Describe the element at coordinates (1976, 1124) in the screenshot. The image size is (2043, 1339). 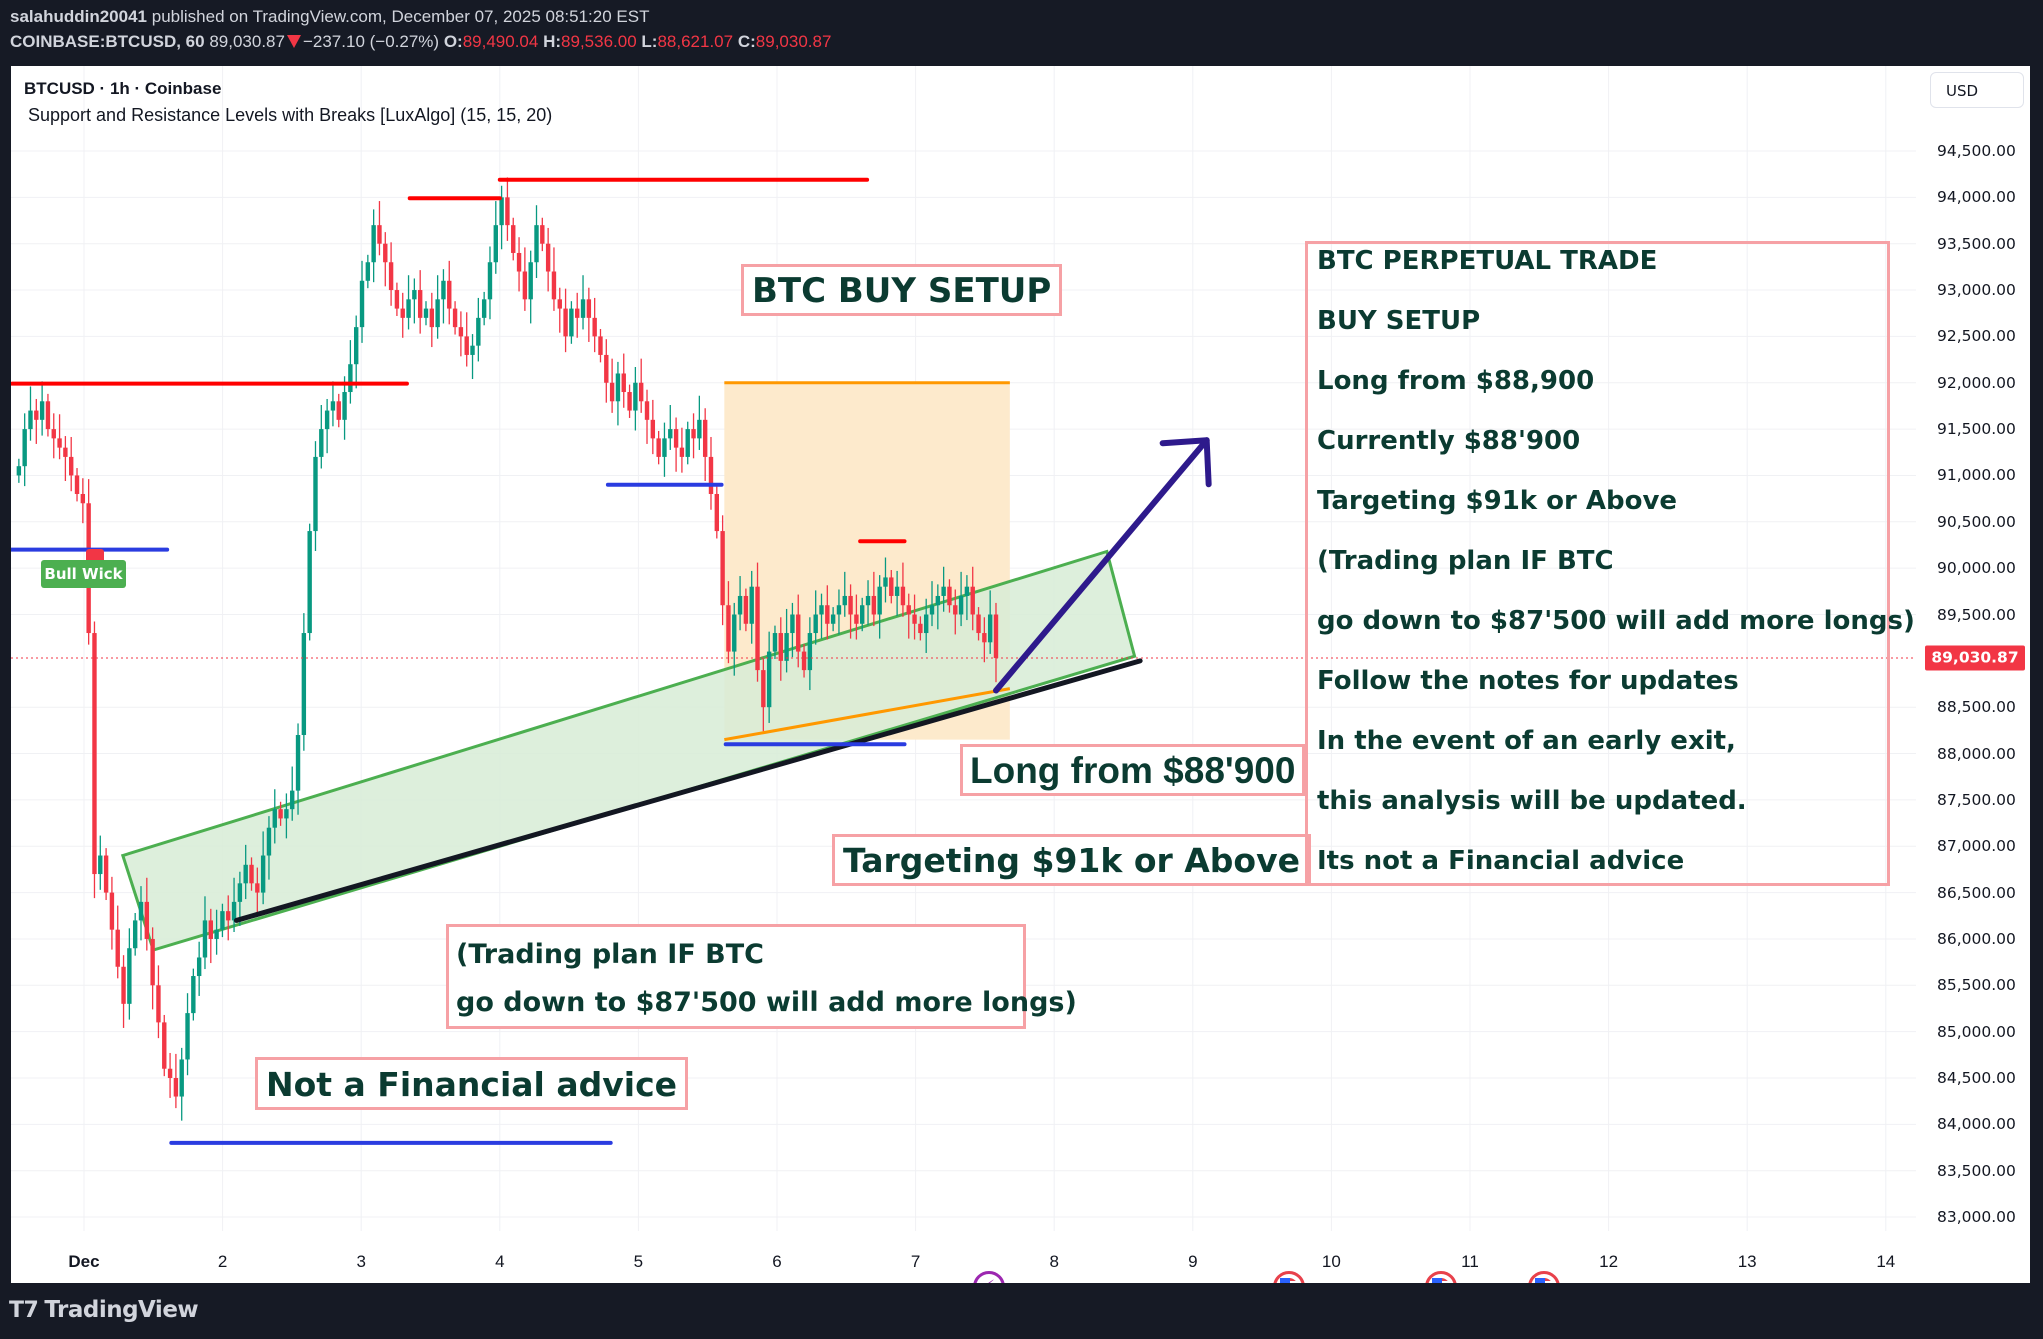
I see `price-tick: 84,000.00` at that location.